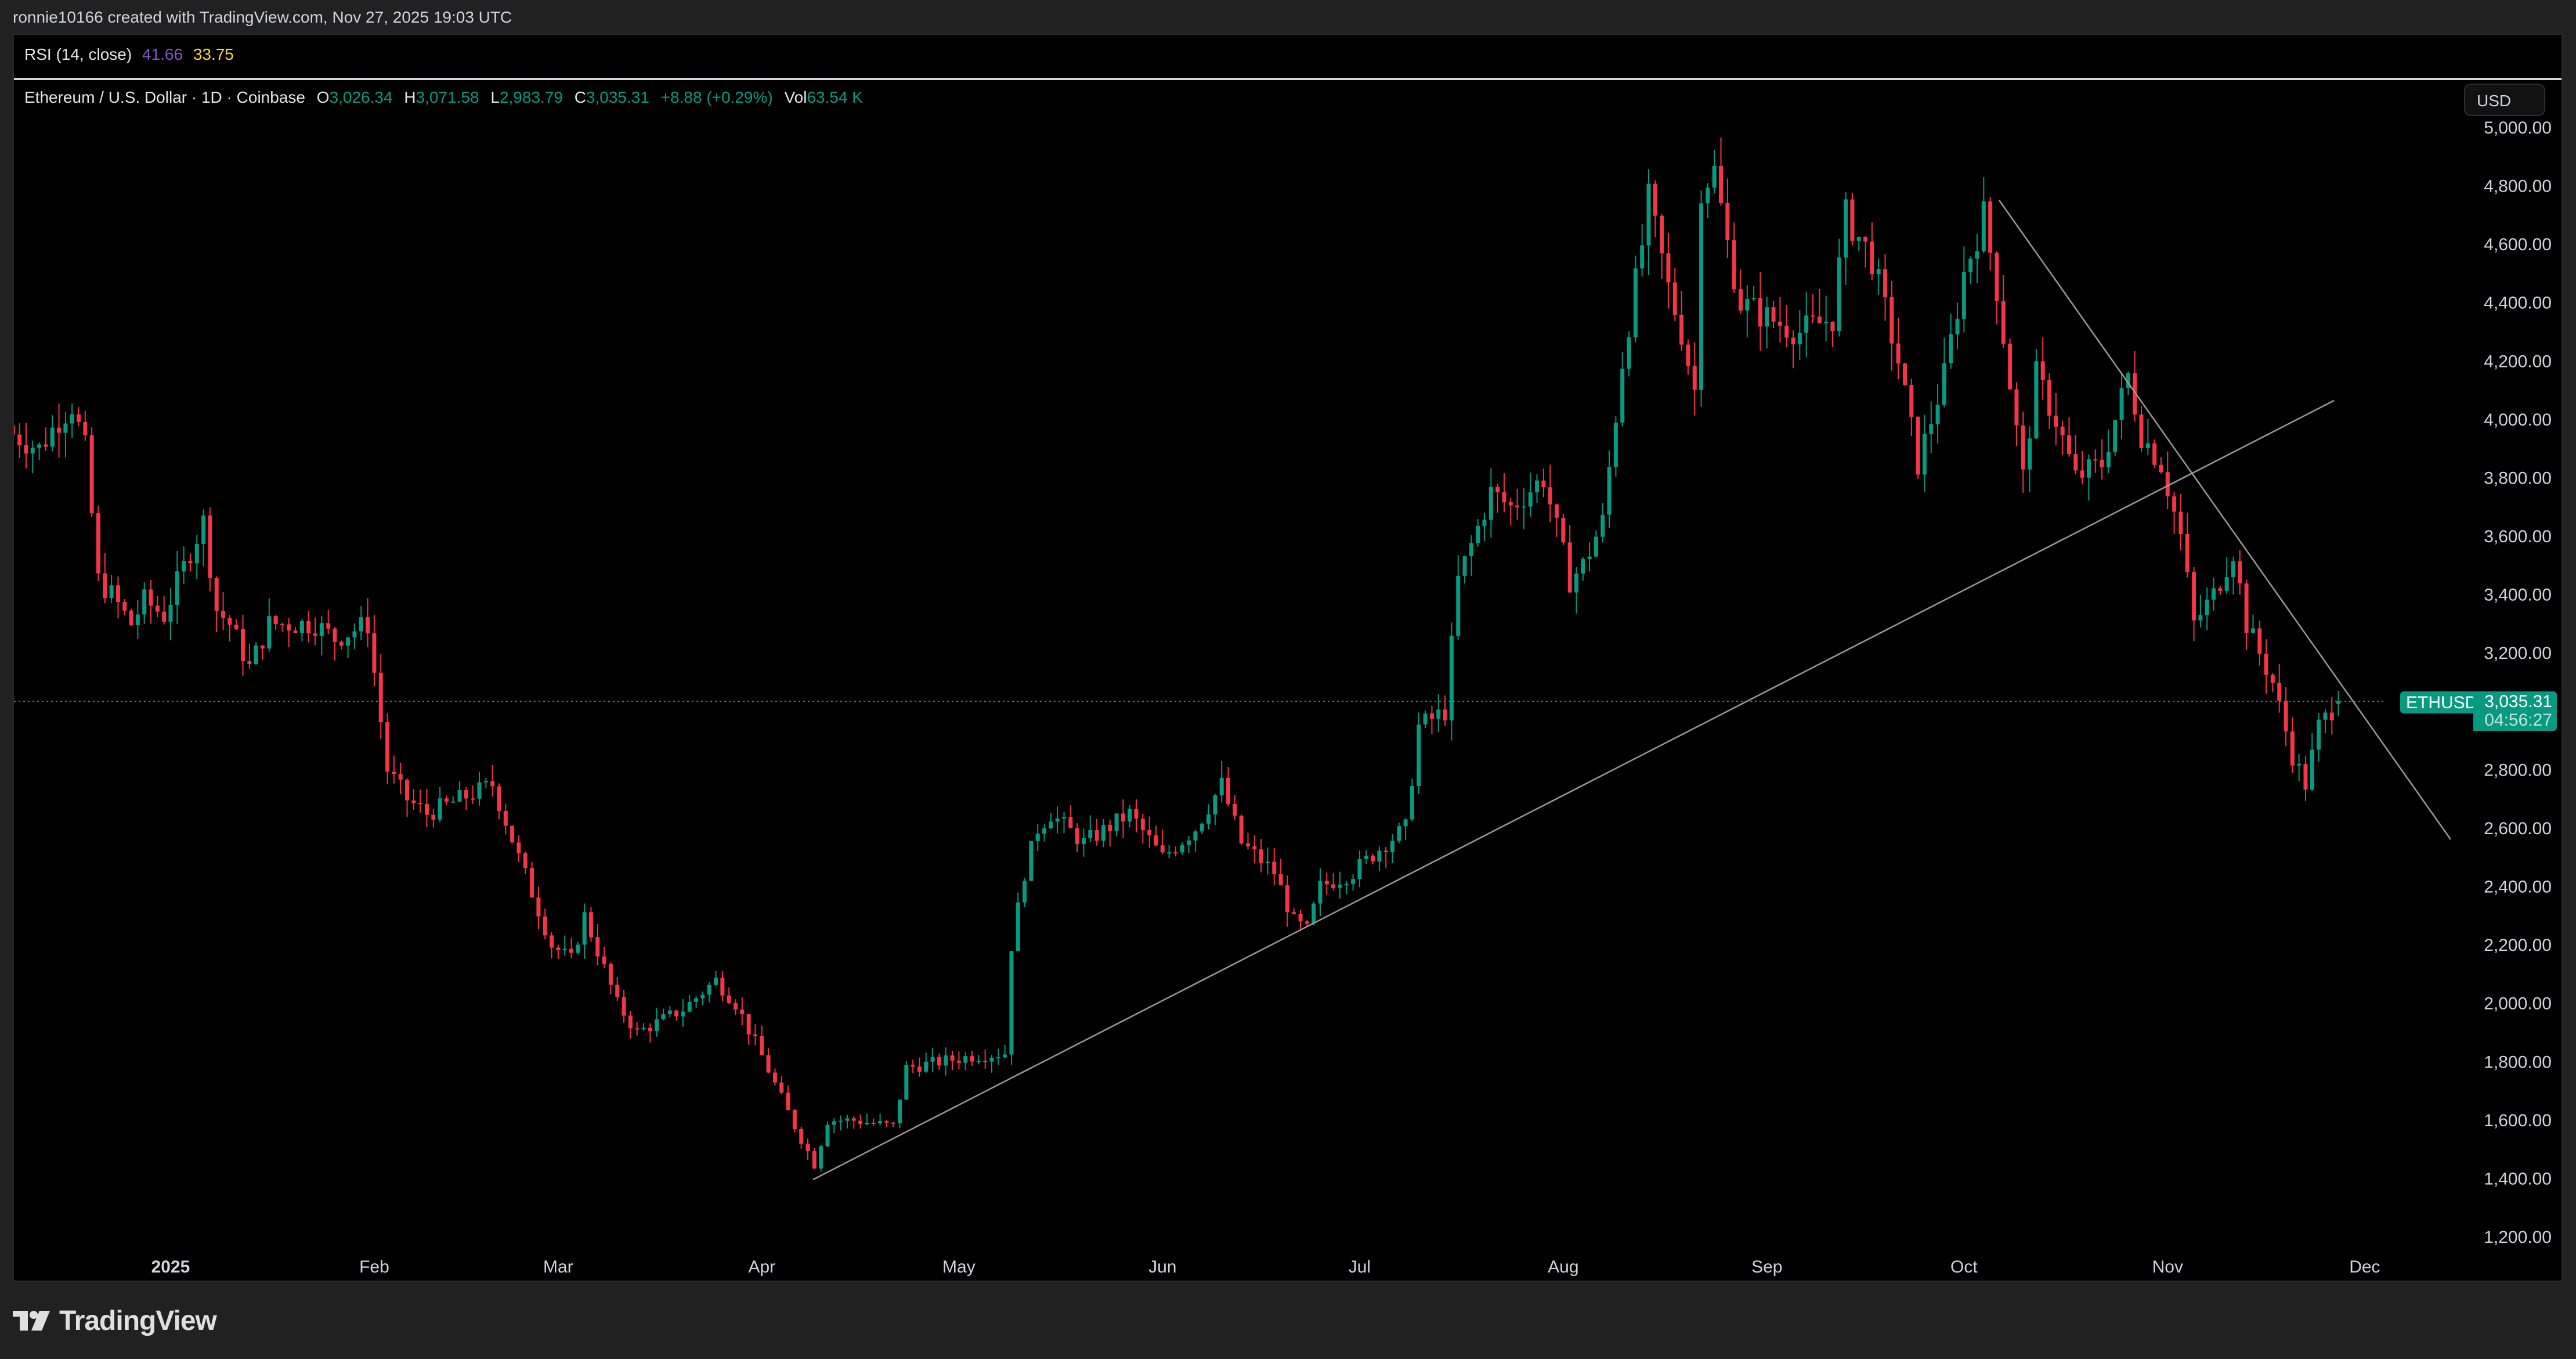 The height and width of the screenshot is (1359, 2576). What do you see at coordinates (617, 97) in the screenshot?
I see `close-value: 3,035.31` at bounding box center [617, 97].